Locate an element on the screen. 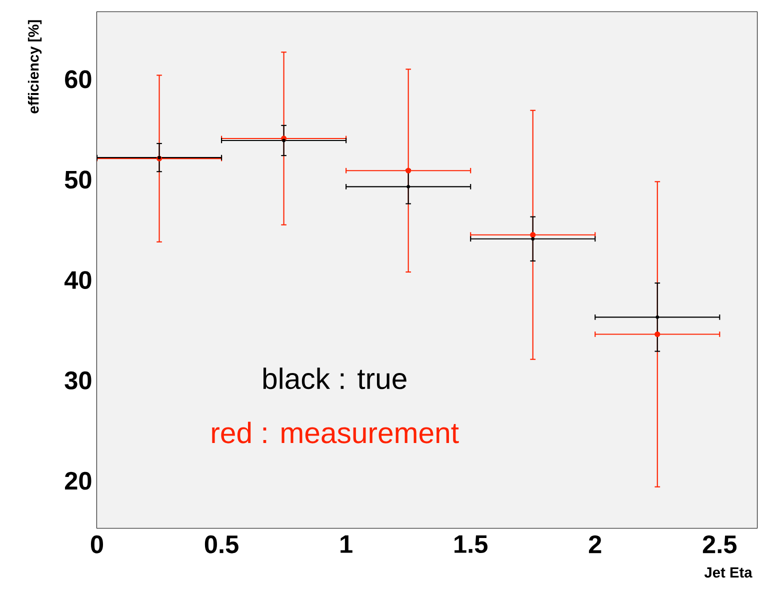  y-tick-label: 20 is located at coordinates (78, 481).